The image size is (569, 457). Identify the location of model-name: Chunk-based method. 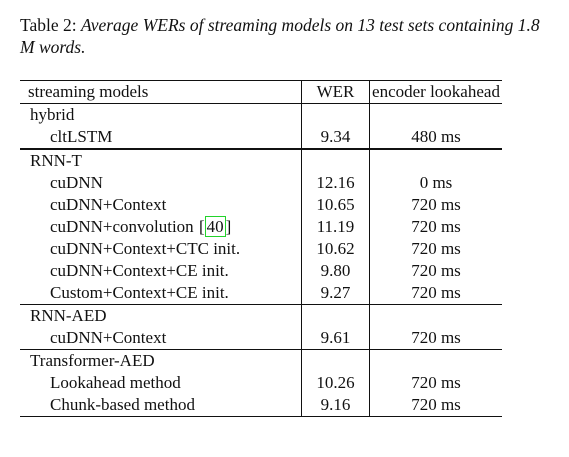
(161, 405).